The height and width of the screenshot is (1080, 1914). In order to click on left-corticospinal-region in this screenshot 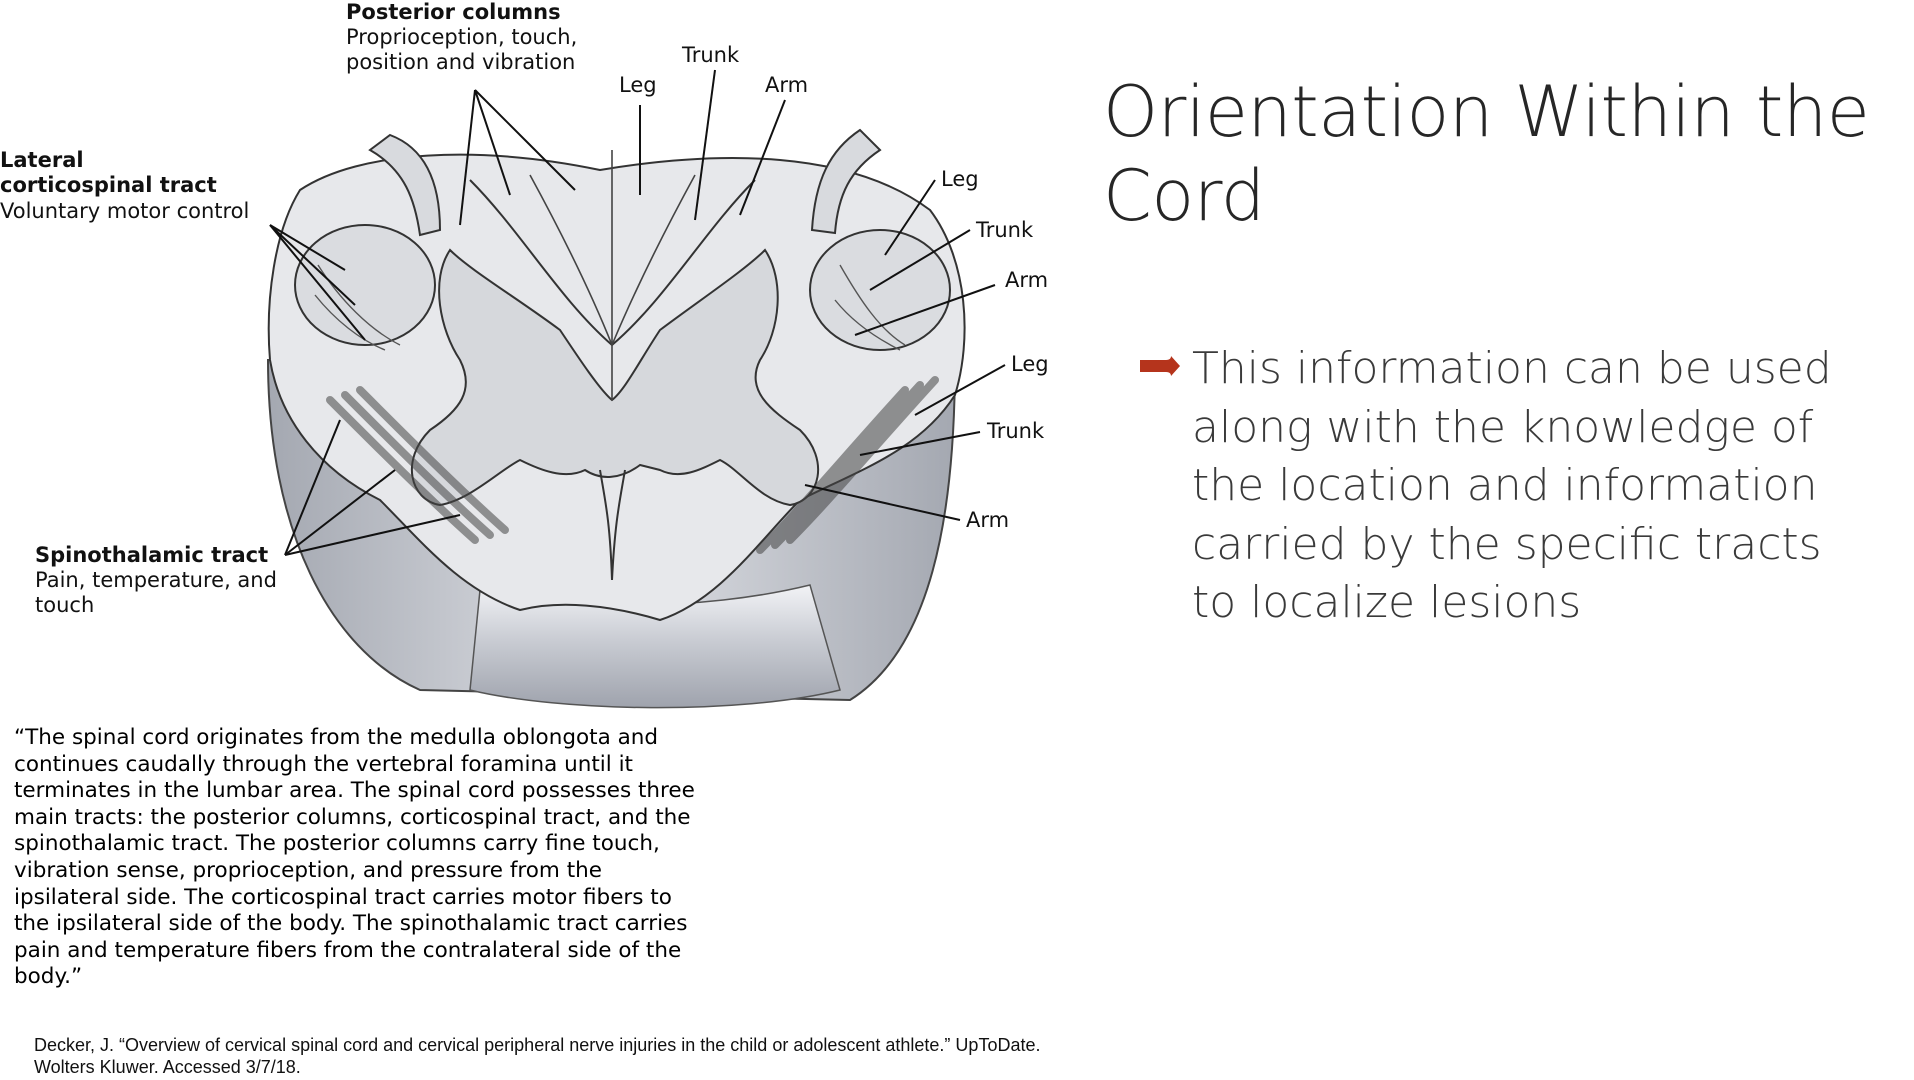, I will do `click(365, 285)`.